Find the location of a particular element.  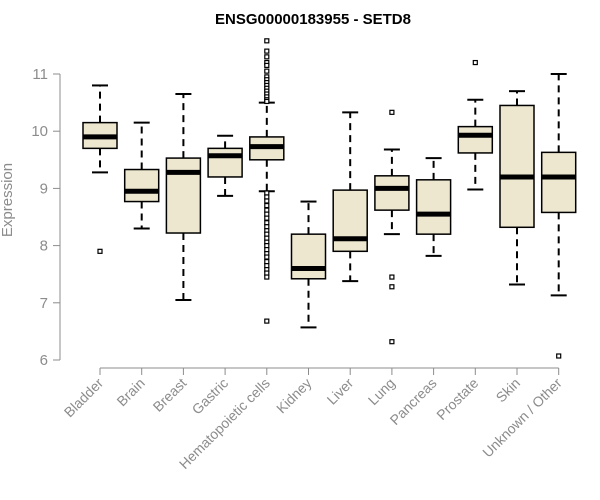

y-tick-label: 9 is located at coordinates (44, 188).